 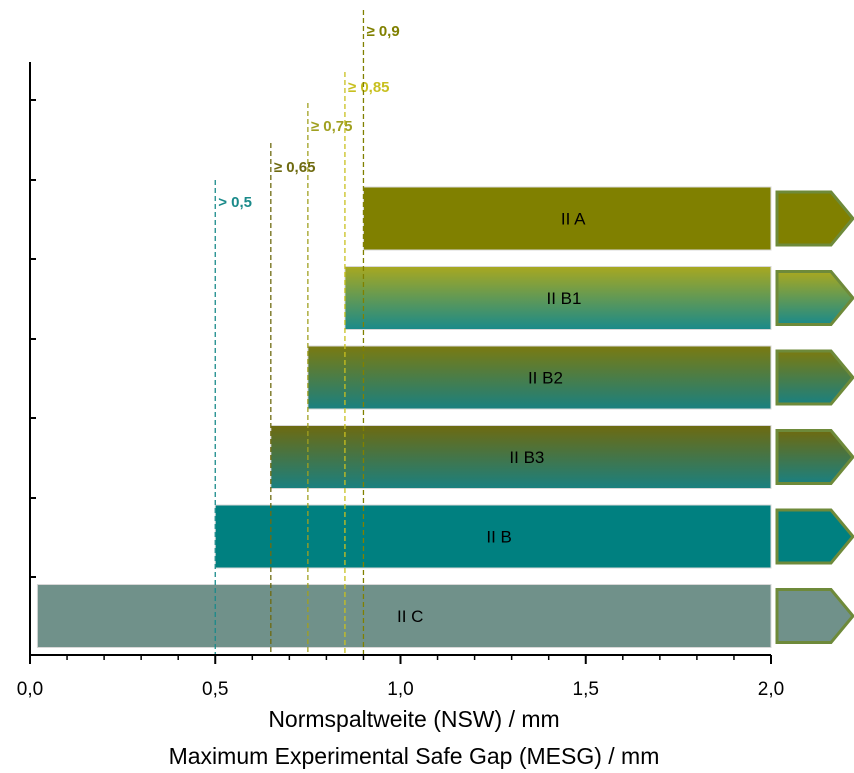 I want to click on arrow-ii-b2, so click(x=814, y=377).